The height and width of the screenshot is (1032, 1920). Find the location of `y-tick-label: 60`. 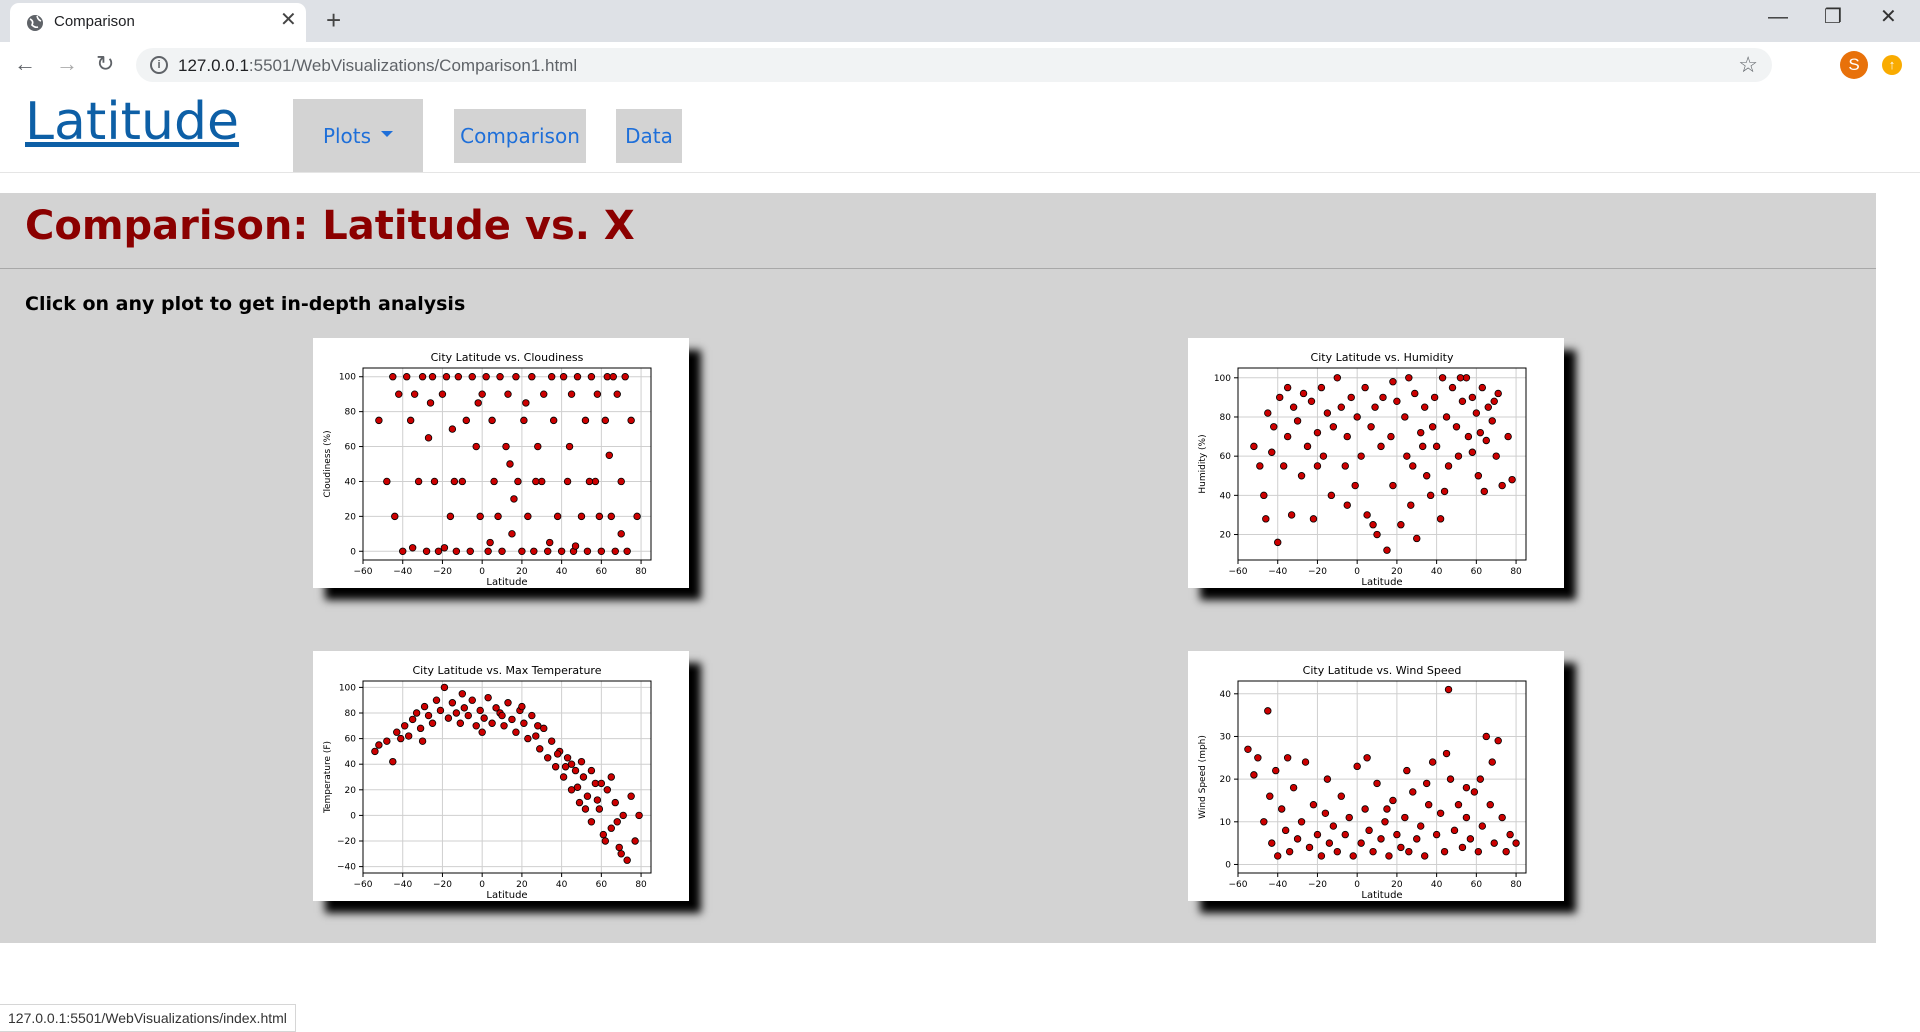

y-tick-label: 60 is located at coordinates (1226, 457).